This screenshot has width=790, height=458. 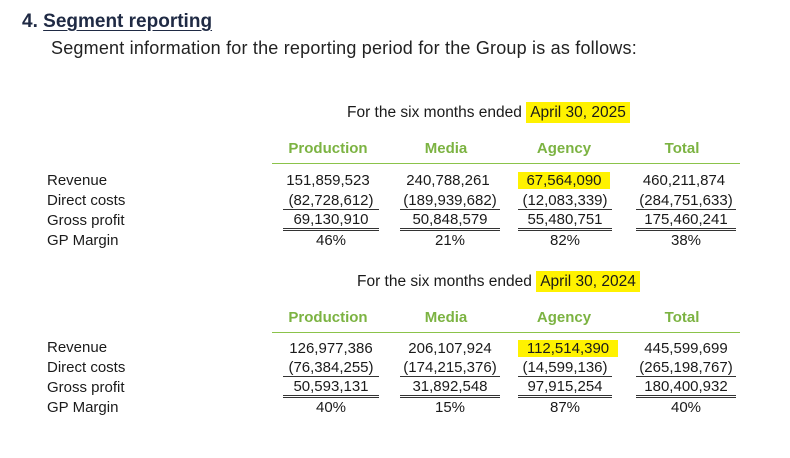 What do you see at coordinates (331, 388) in the screenshot?
I see `cell-gross-profit-production: 50,593,131` at bounding box center [331, 388].